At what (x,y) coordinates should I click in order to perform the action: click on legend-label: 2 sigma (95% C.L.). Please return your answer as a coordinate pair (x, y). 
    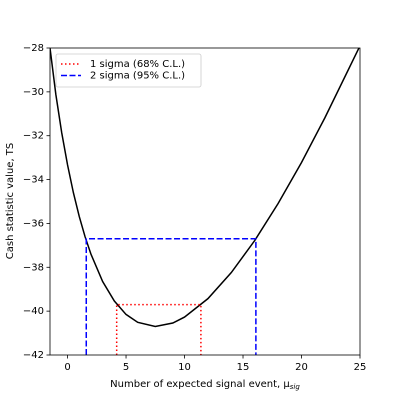
    Looking at the image, I should click on (137, 76).